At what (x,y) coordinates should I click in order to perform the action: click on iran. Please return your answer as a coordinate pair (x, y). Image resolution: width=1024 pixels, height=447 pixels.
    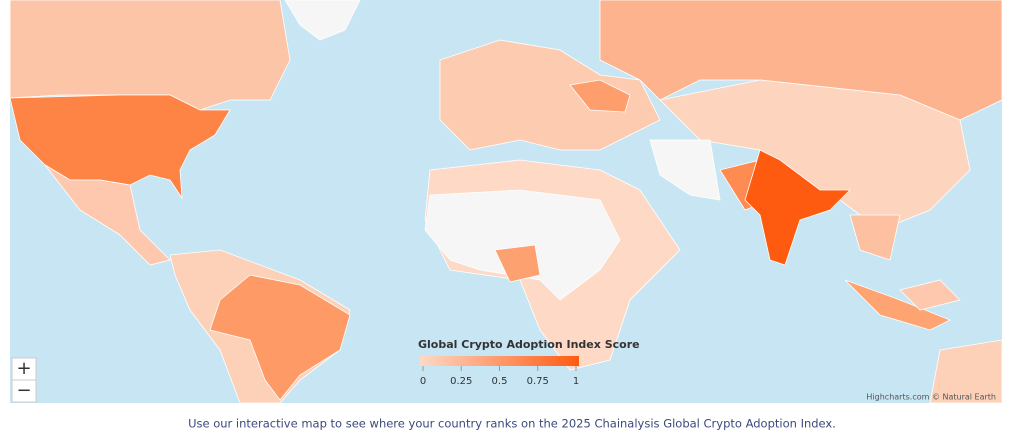
    Looking at the image, I should click on (685, 170).